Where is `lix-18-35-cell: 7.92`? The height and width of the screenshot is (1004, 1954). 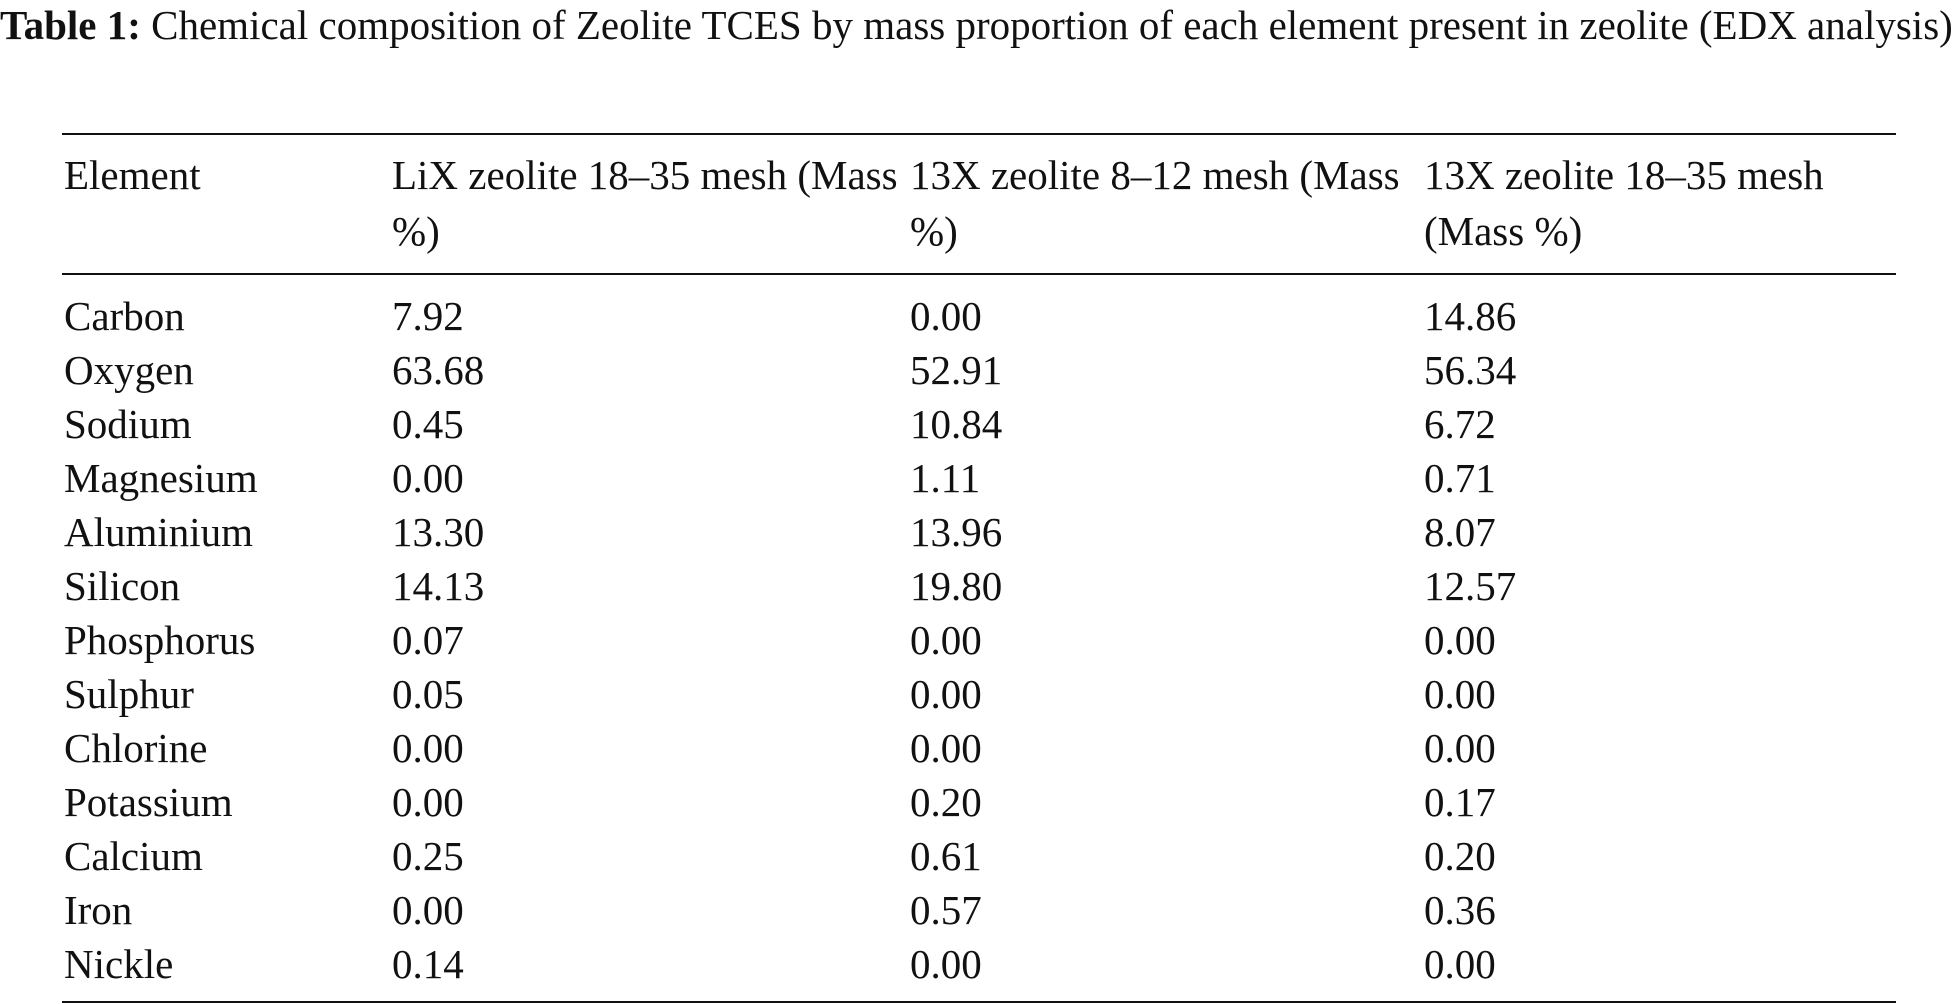
lix-18-35-cell: 7.92 is located at coordinates (428, 316).